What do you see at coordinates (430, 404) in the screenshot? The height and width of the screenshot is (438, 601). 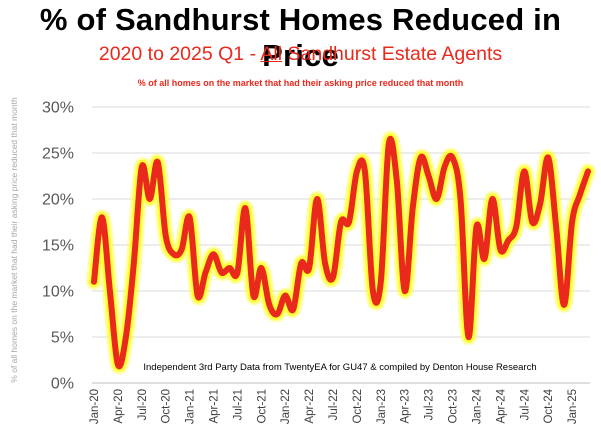 I see `x-tick-label: Jul-23` at bounding box center [430, 404].